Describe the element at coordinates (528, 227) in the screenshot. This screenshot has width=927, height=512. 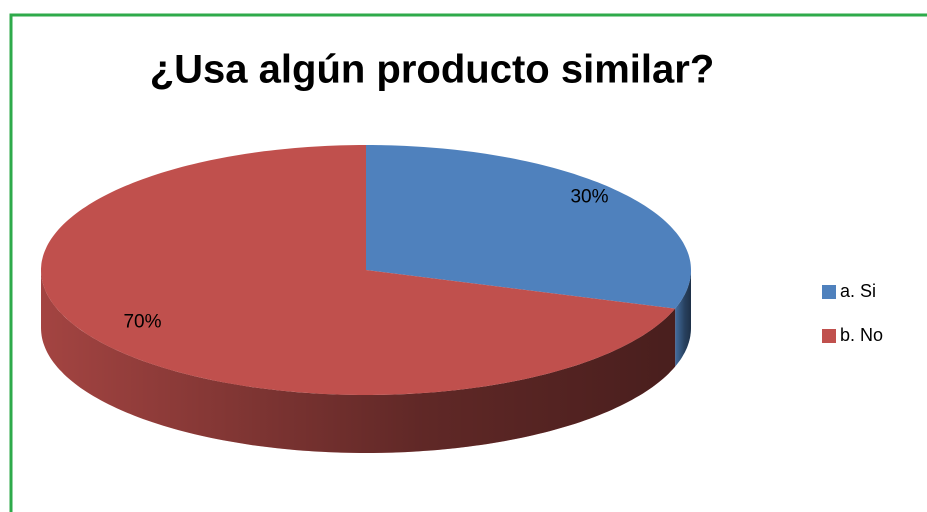
I see `pie-slice` at that location.